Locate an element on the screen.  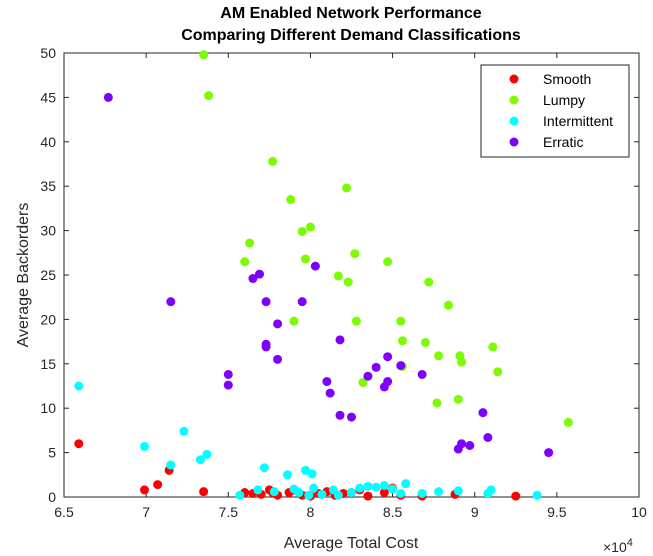
x-tick-label: 7 is located at coordinates (146, 512).